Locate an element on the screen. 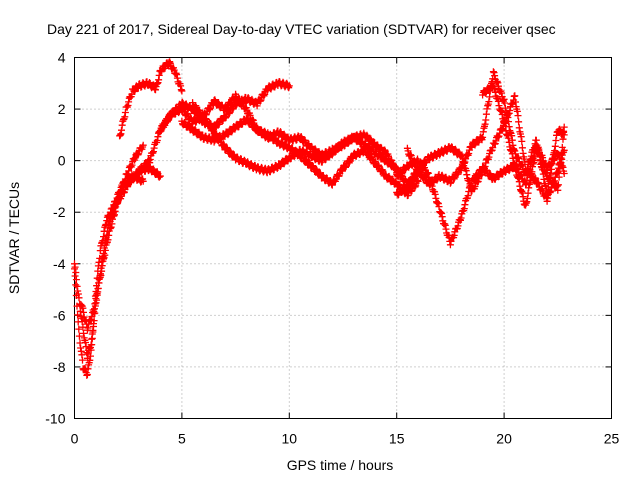 The image size is (640, 480). y-tick-label: -6 is located at coordinates (59, 315).